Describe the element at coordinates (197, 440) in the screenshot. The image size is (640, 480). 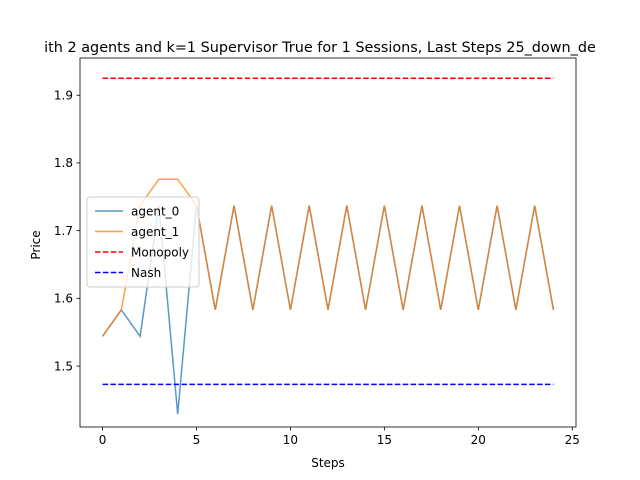
I see `x-tick-label: 5` at that location.